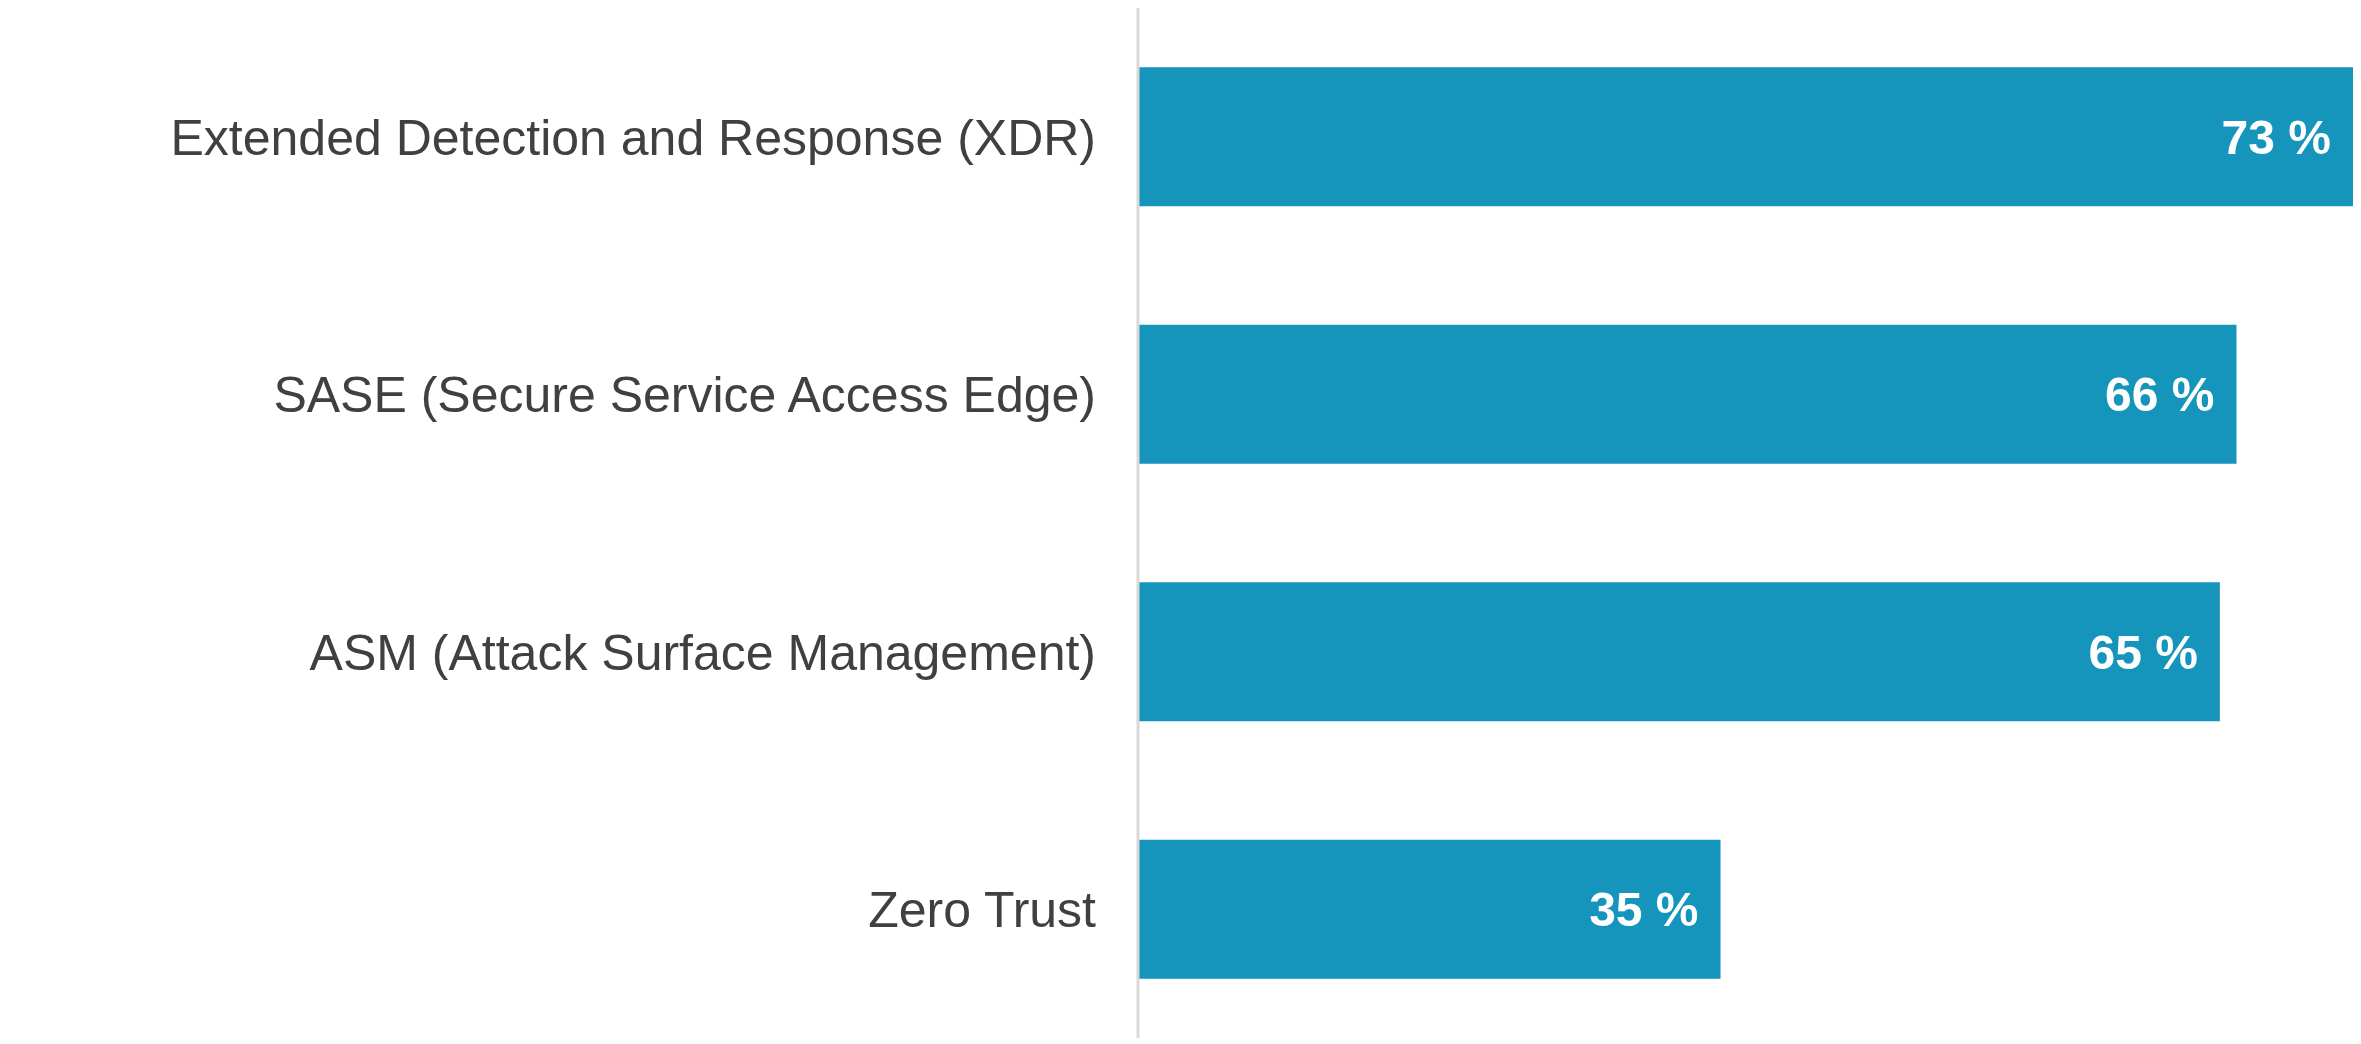 The image size is (2361, 1044). What do you see at coordinates (982, 910) in the screenshot?
I see `y-tick-label: Zero Trust` at bounding box center [982, 910].